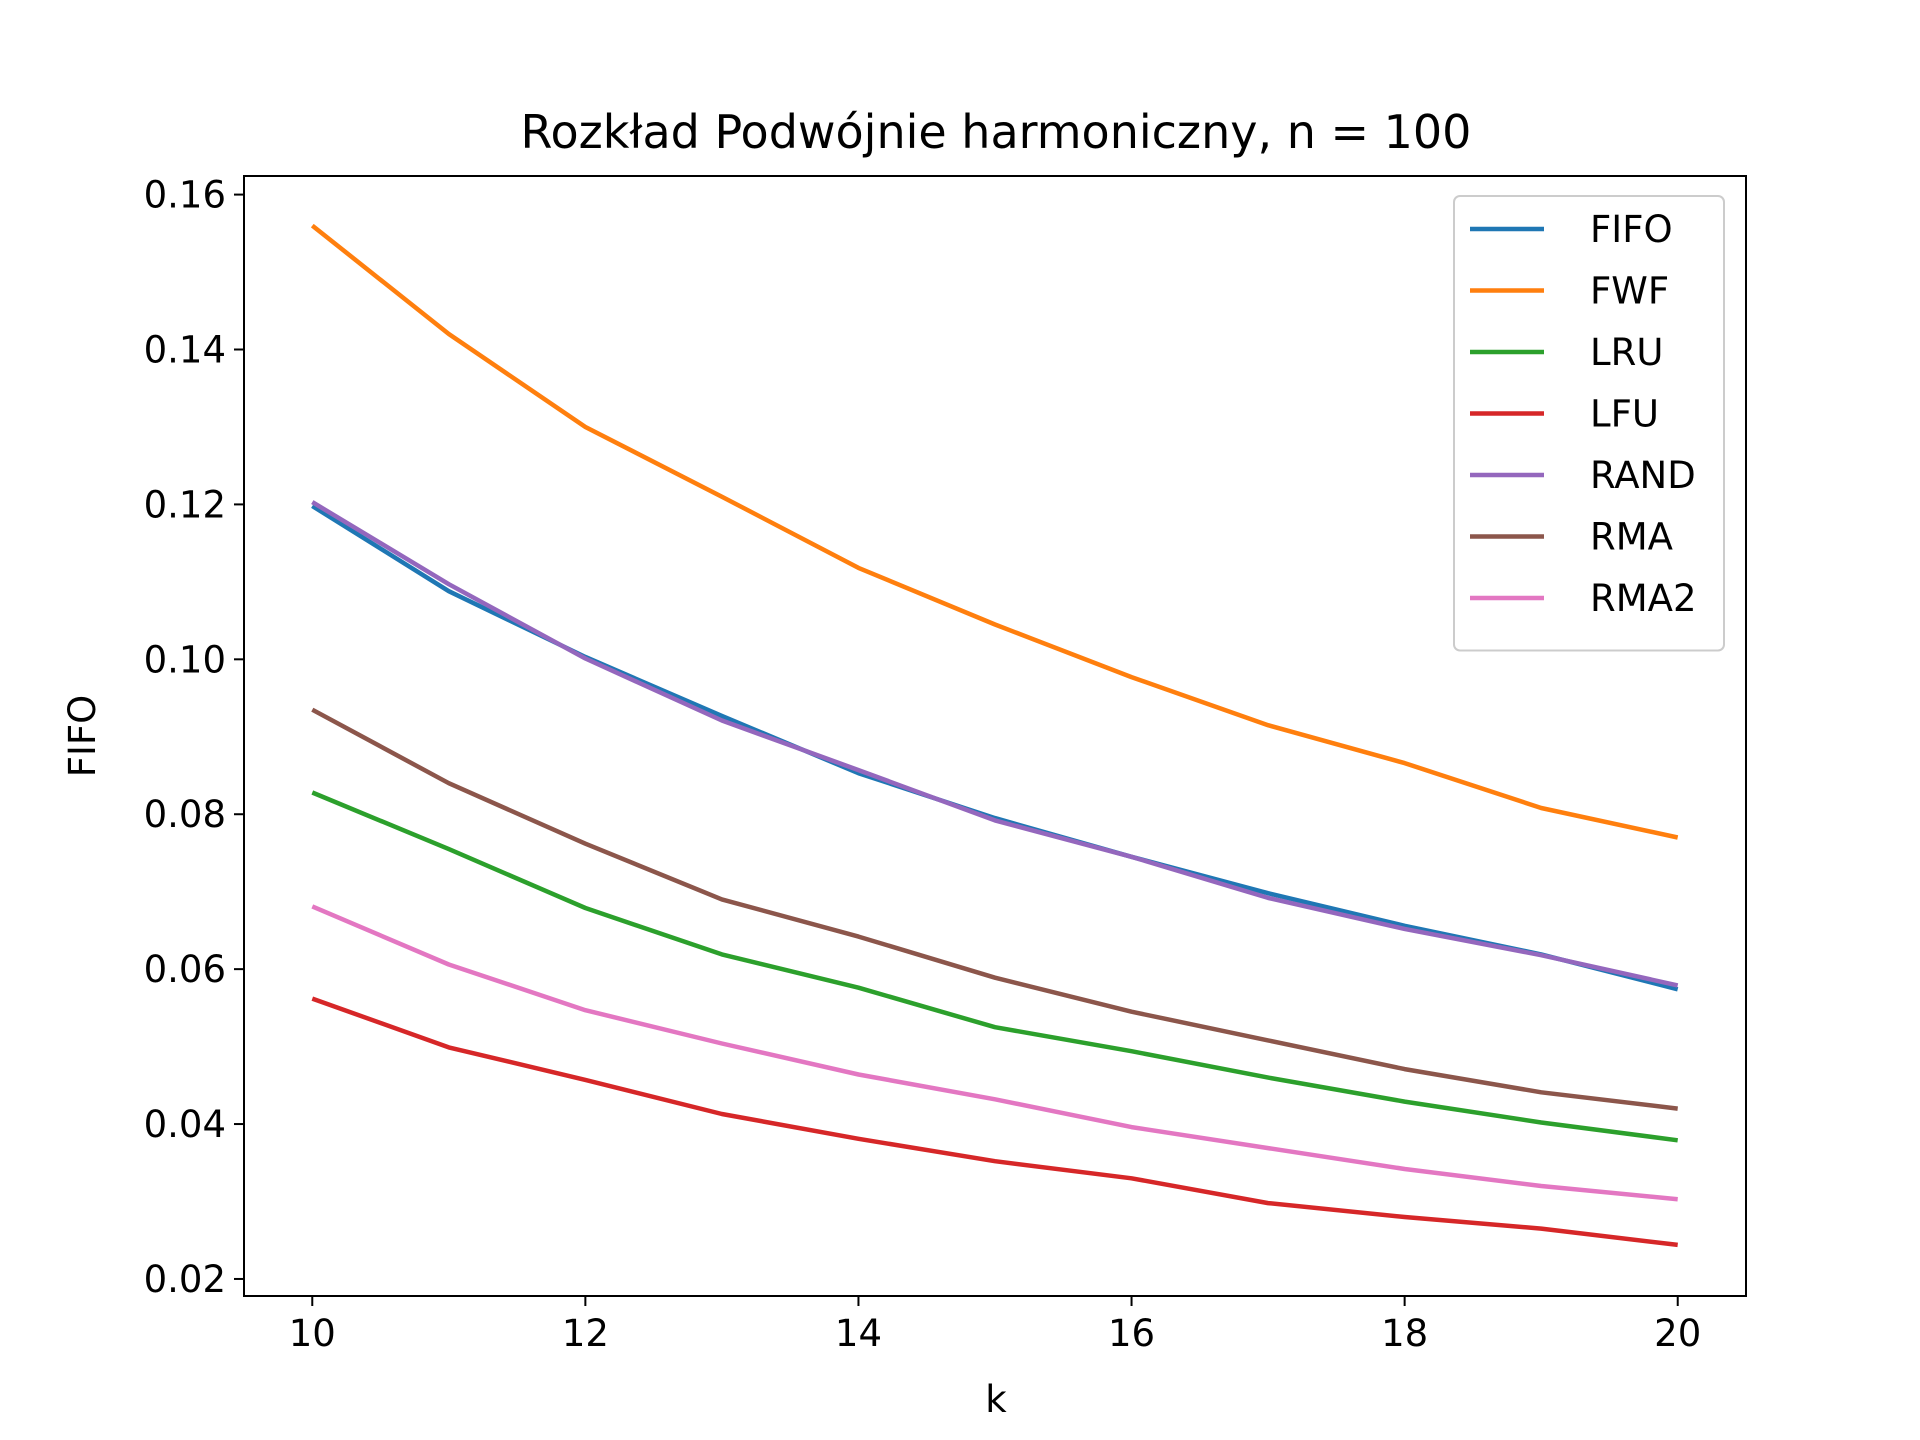 The height and width of the screenshot is (1440, 1920). I want to click on series-line-rma2, so click(994, 1053).